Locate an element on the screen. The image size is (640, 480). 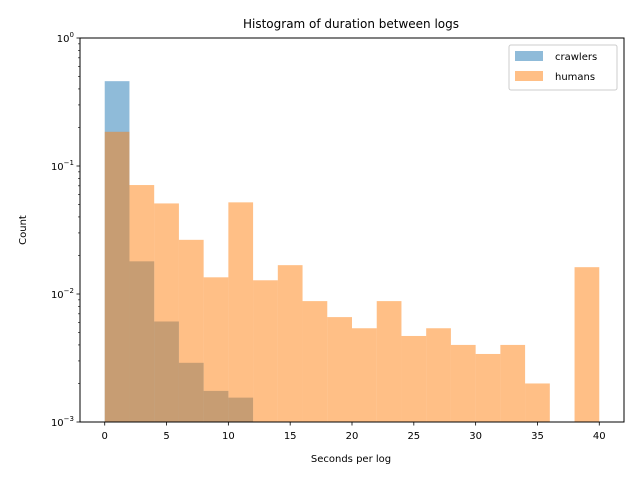
legend: crawlers humans is located at coordinates (563, 67).